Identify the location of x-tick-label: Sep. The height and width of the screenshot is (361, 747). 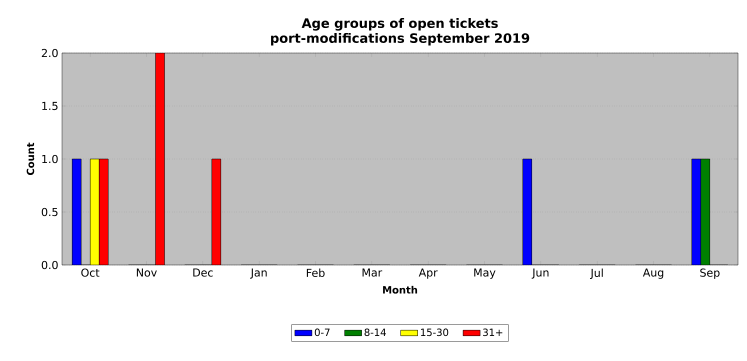
(710, 273).